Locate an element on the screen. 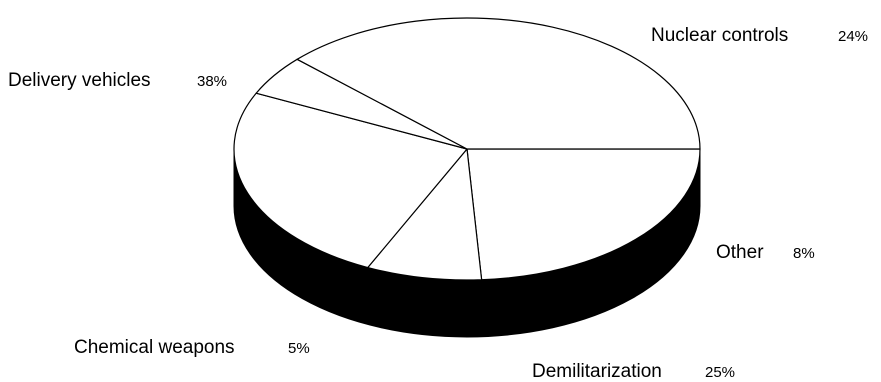 The height and width of the screenshot is (382, 881). slice-label-chemical-weapons: Chemical weapons 5% is located at coordinates (192, 347).